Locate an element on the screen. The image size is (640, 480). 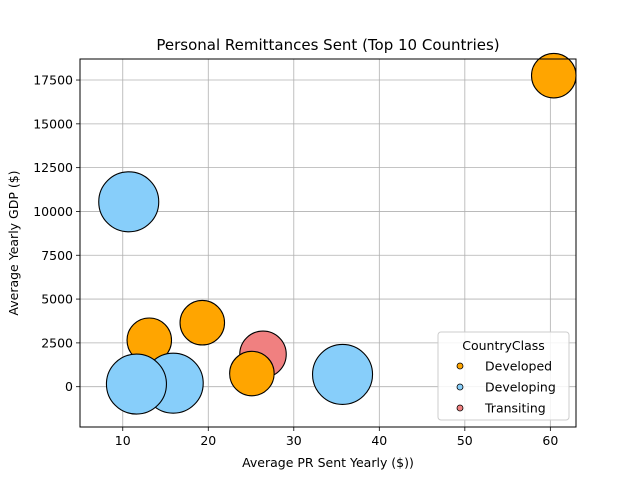
x-axis-label: Average PR Sent Yearly ($)) is located at coordinates (328, 462).